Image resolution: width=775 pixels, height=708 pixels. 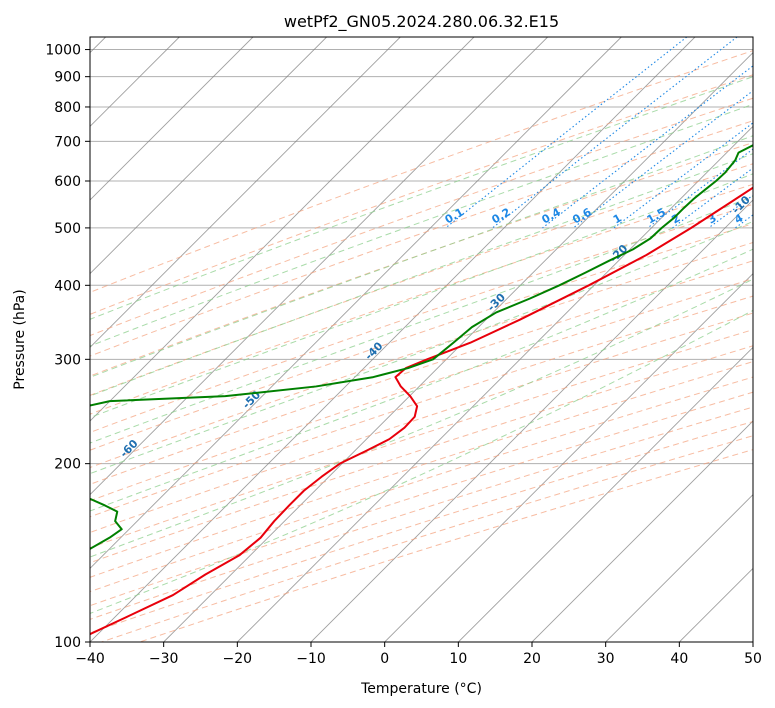 I want to click on x-tick-label: −20, so click(x=238, y=659).